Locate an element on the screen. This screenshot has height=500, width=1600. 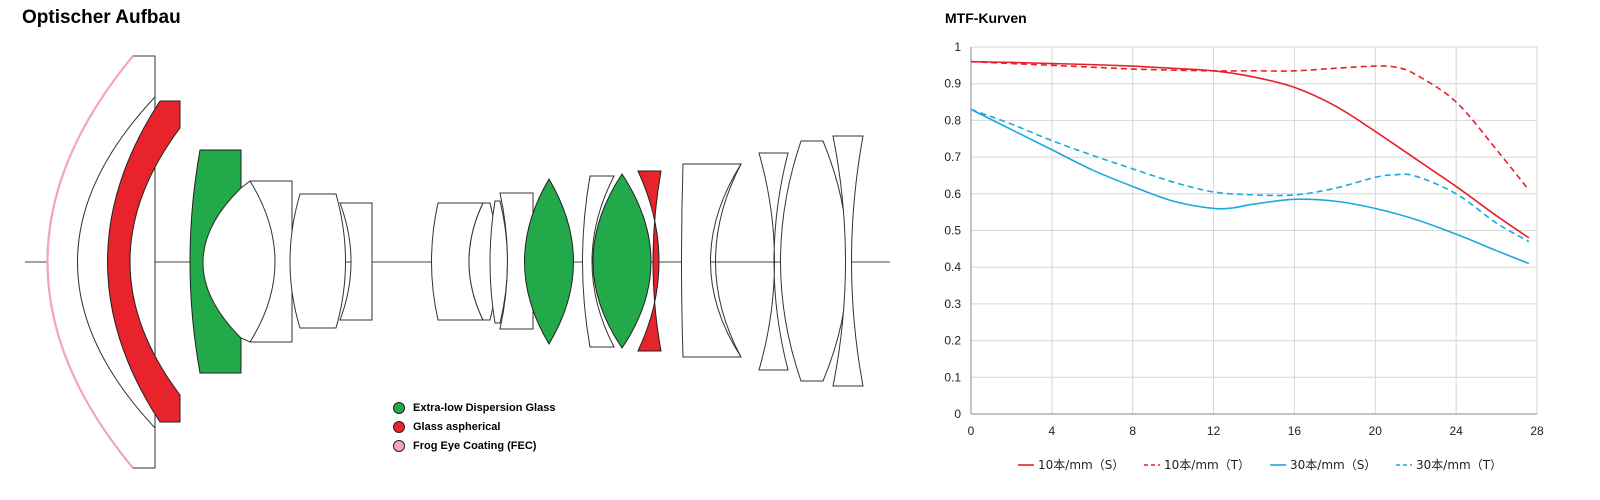
x-tick-label: 12 is located at coordinates (1214, 431).